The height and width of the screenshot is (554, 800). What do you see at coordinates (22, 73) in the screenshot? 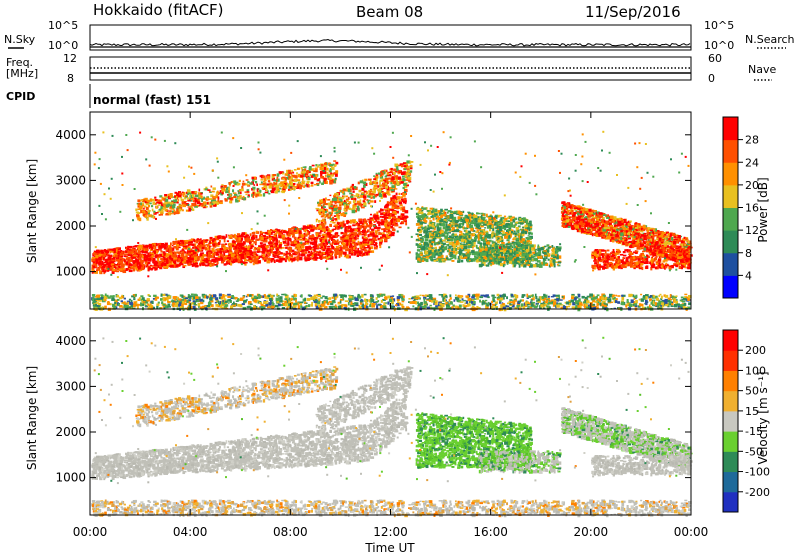
I see `freq-unit: [MHz]` at bounding box center [22, 73].